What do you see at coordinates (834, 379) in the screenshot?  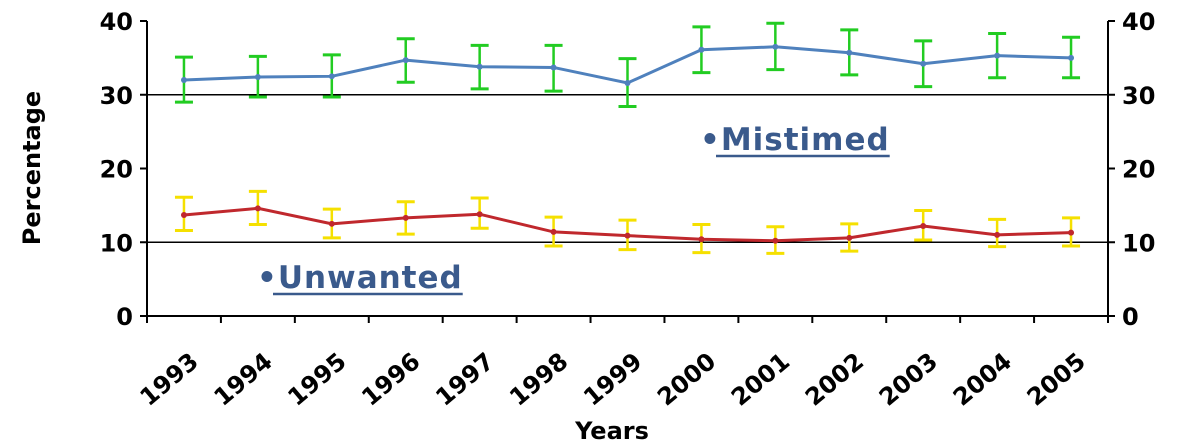 I see `x-tick-label: 2002` at bounding box center [834, 379].